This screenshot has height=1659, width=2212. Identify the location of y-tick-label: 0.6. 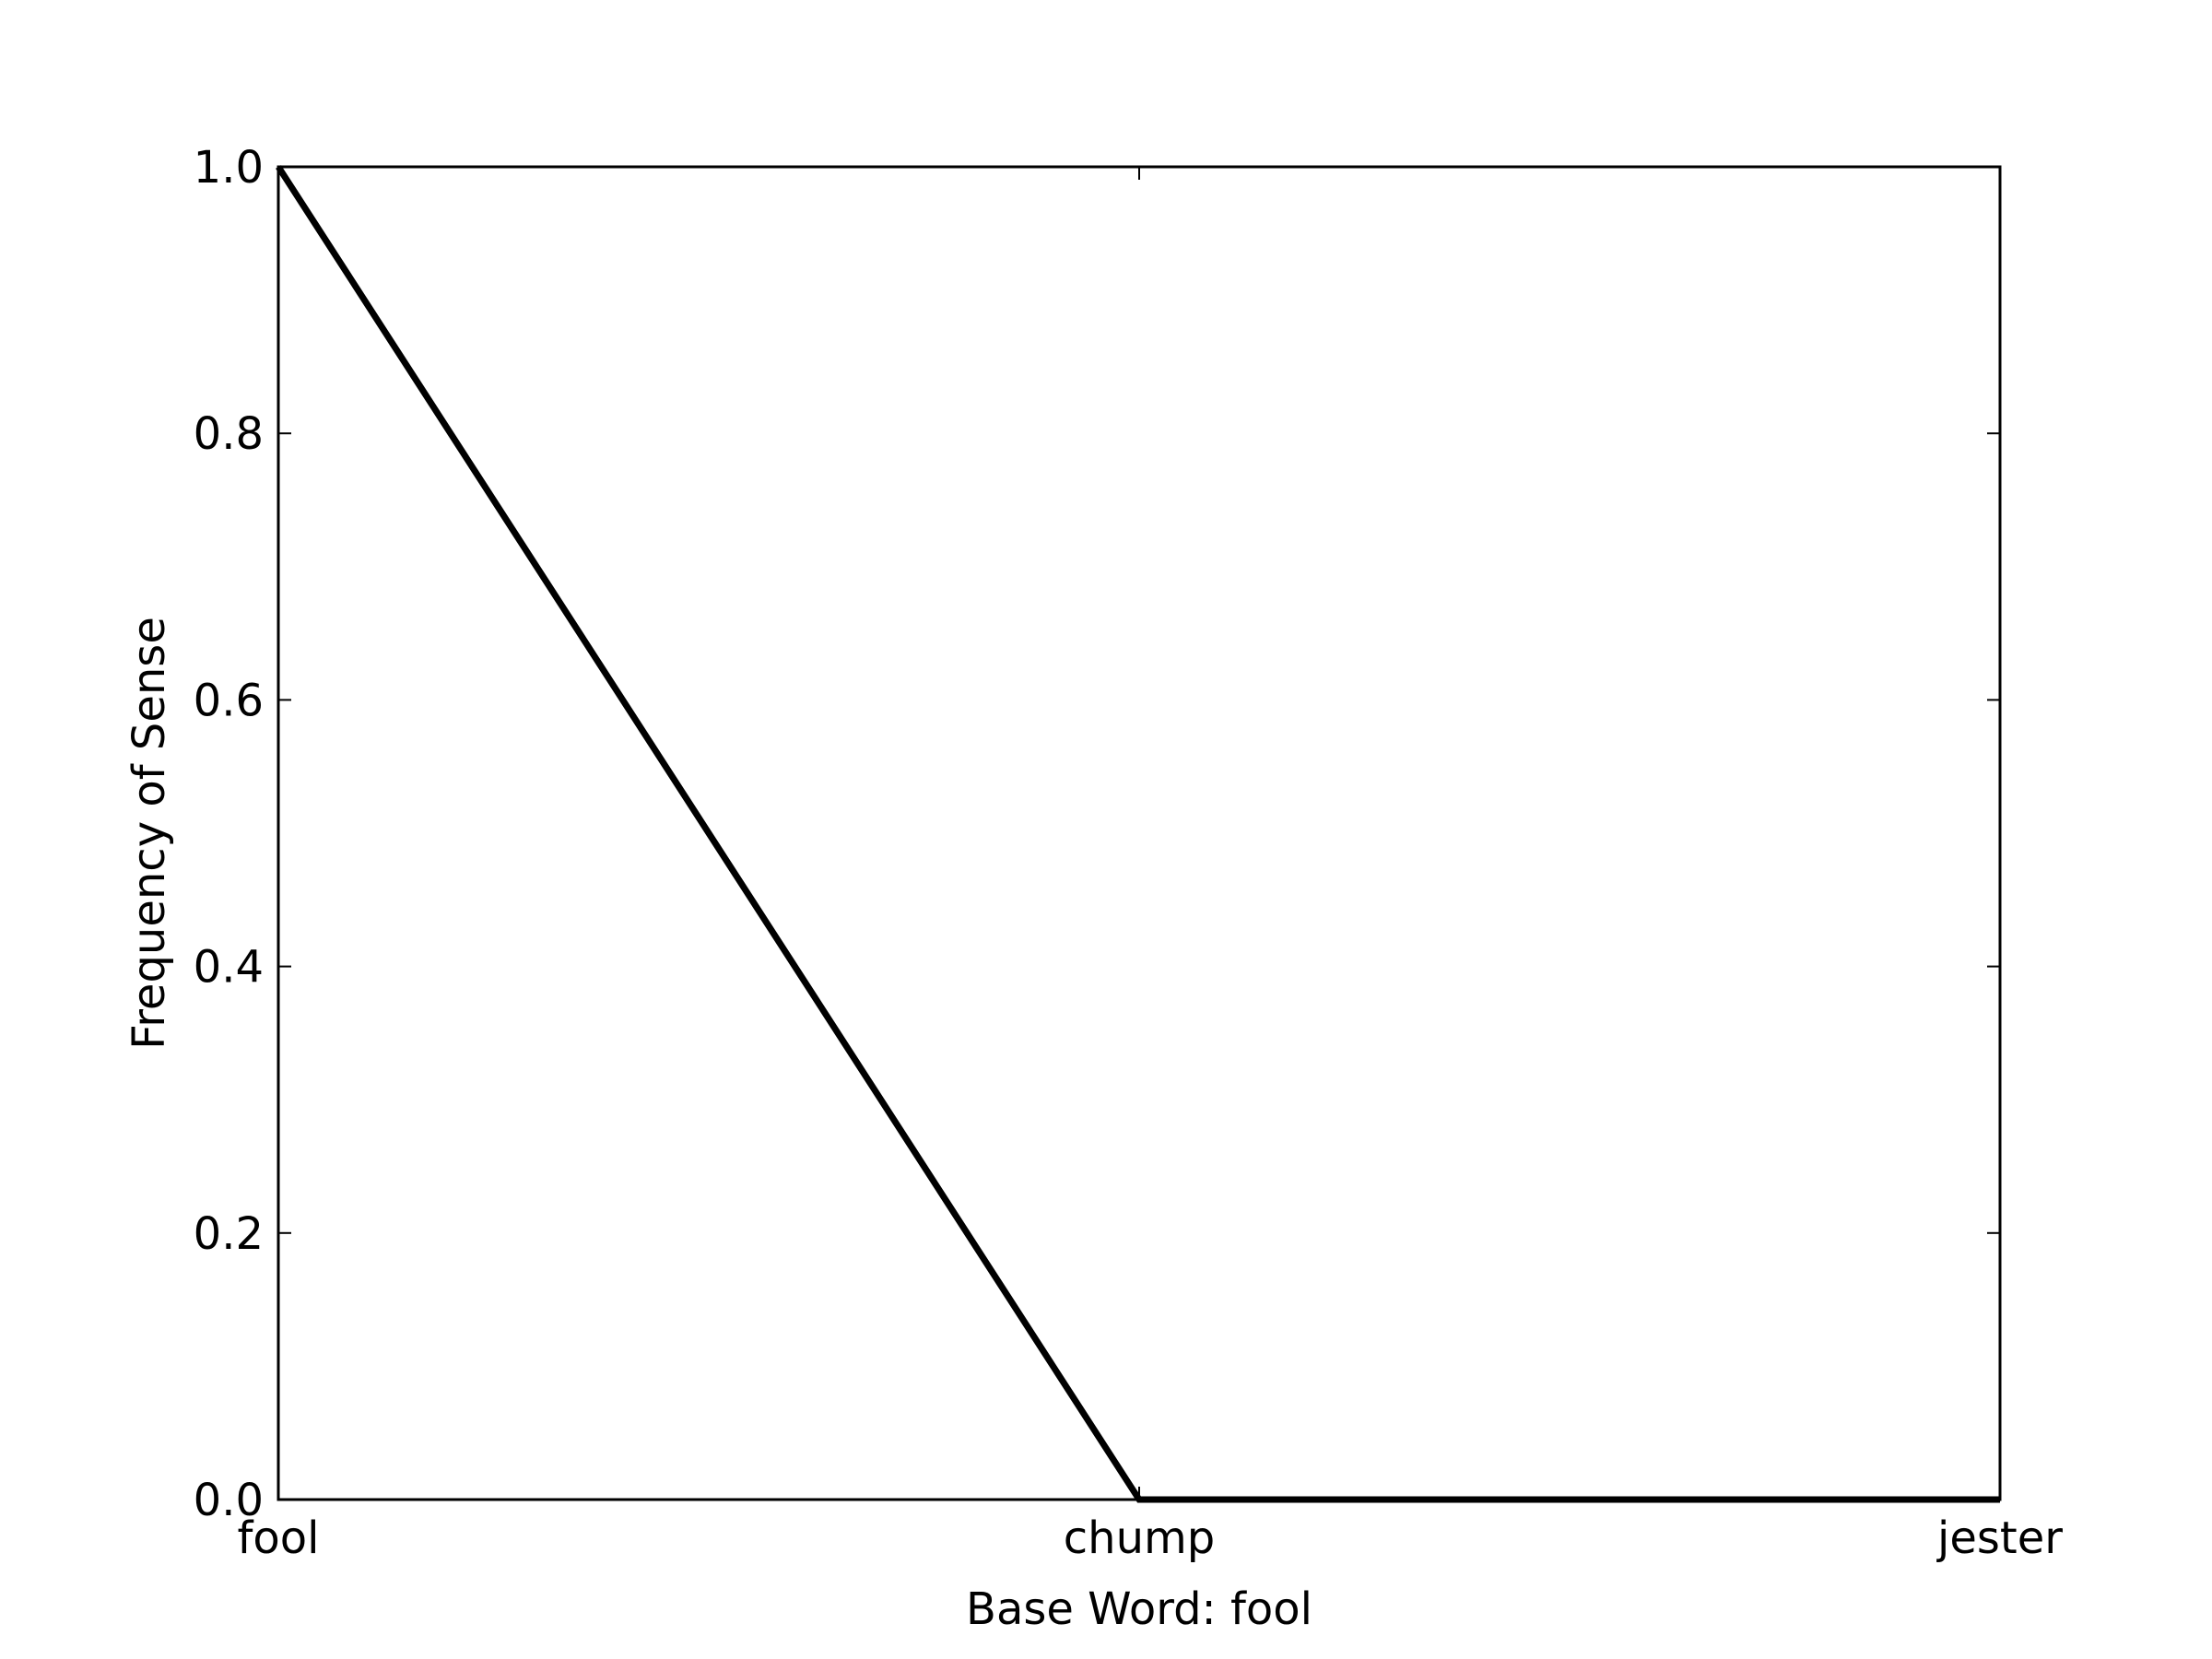
(229, 700).